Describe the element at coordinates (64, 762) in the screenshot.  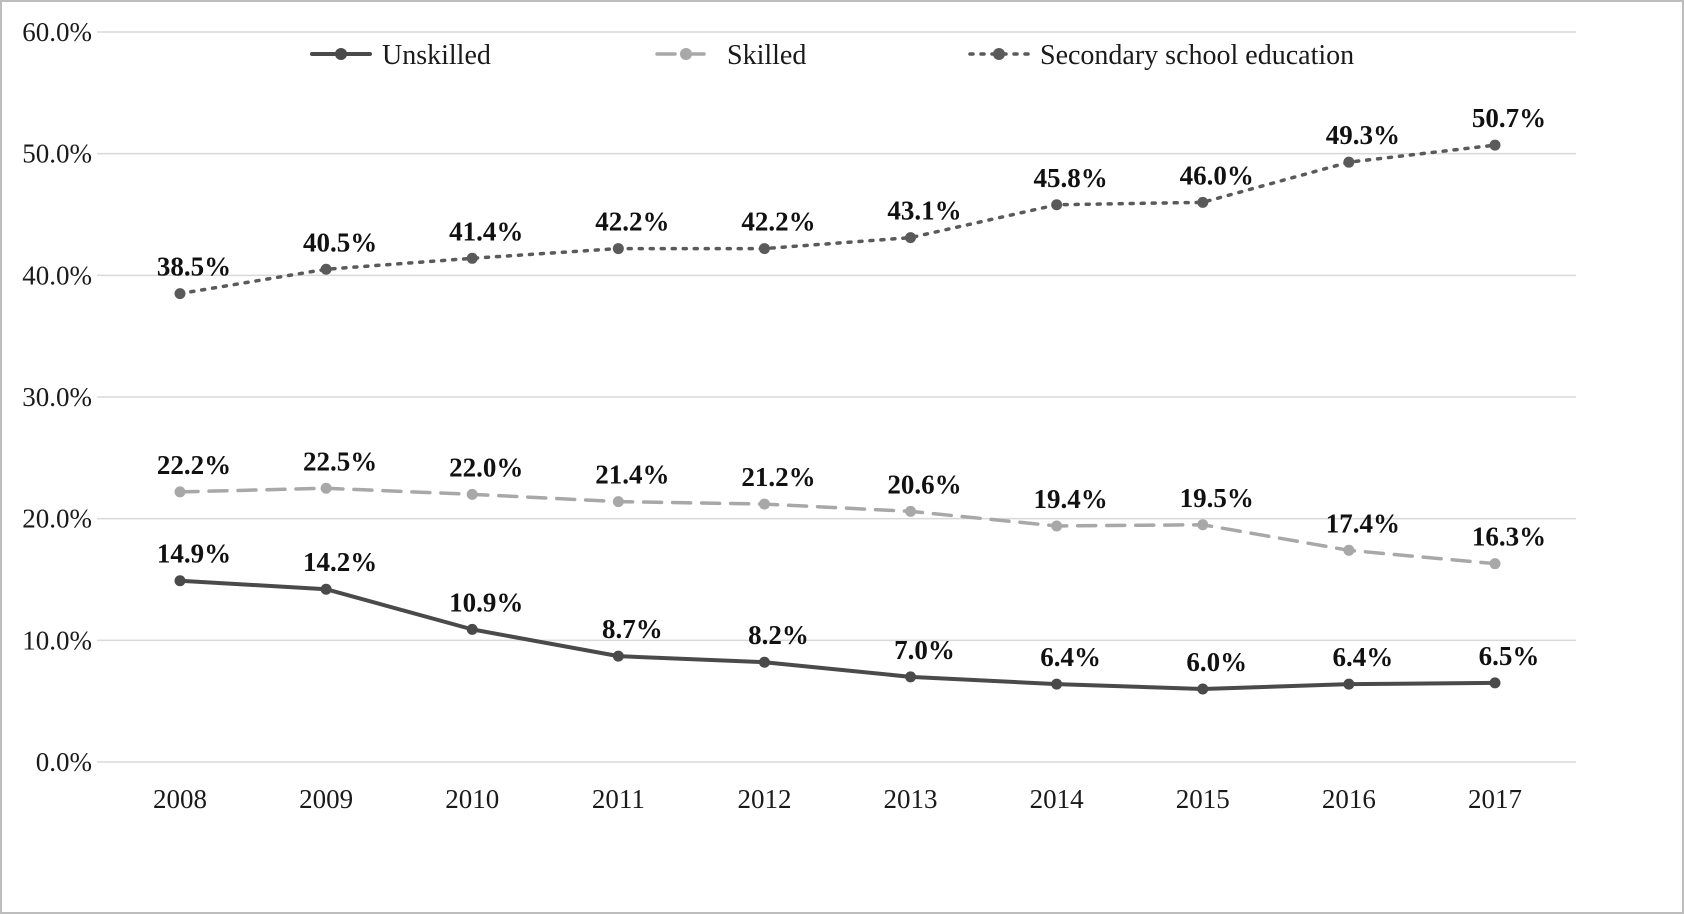
I see `y-axis-tick-label: 0.0%` at that location.